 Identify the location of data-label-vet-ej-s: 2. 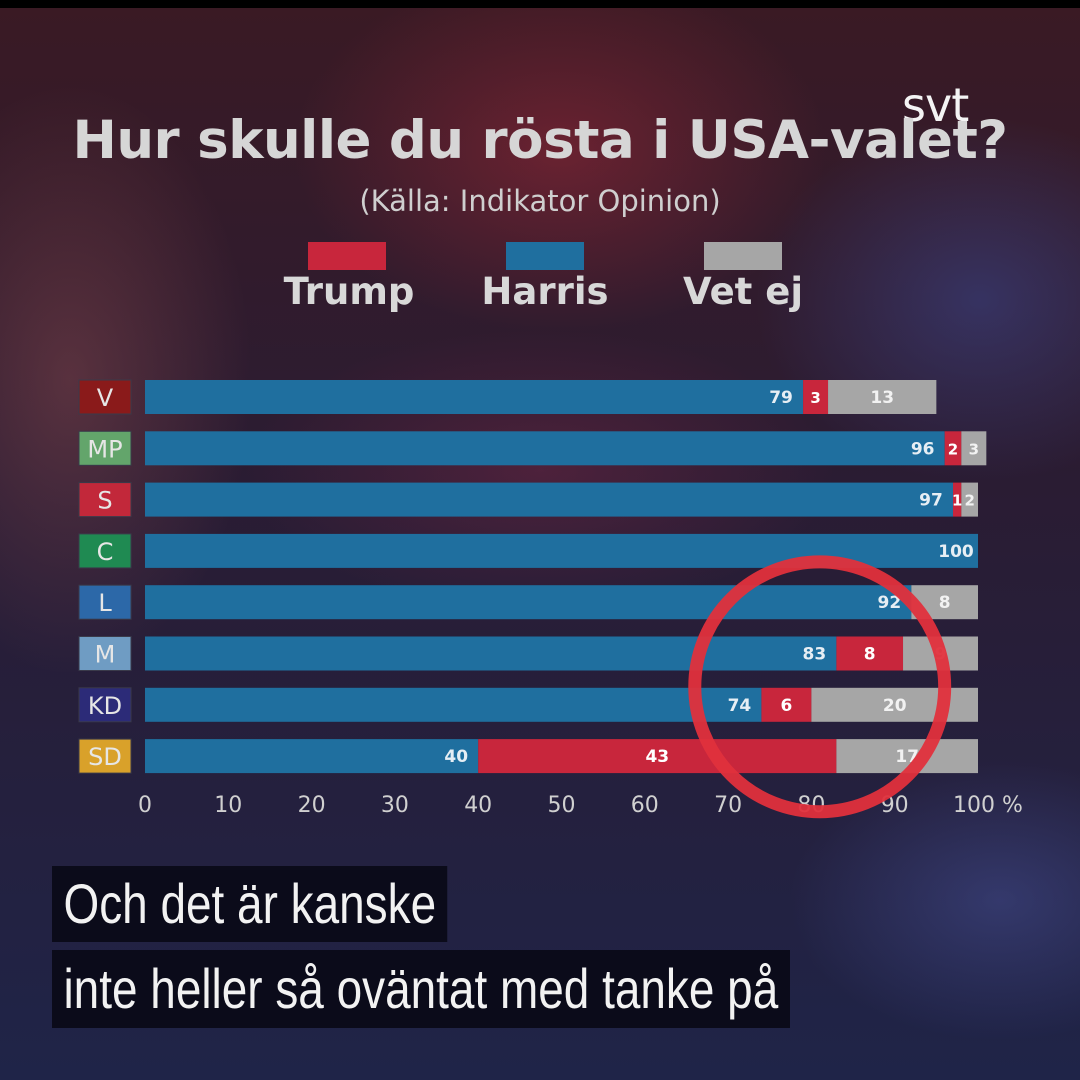
(969, 501).